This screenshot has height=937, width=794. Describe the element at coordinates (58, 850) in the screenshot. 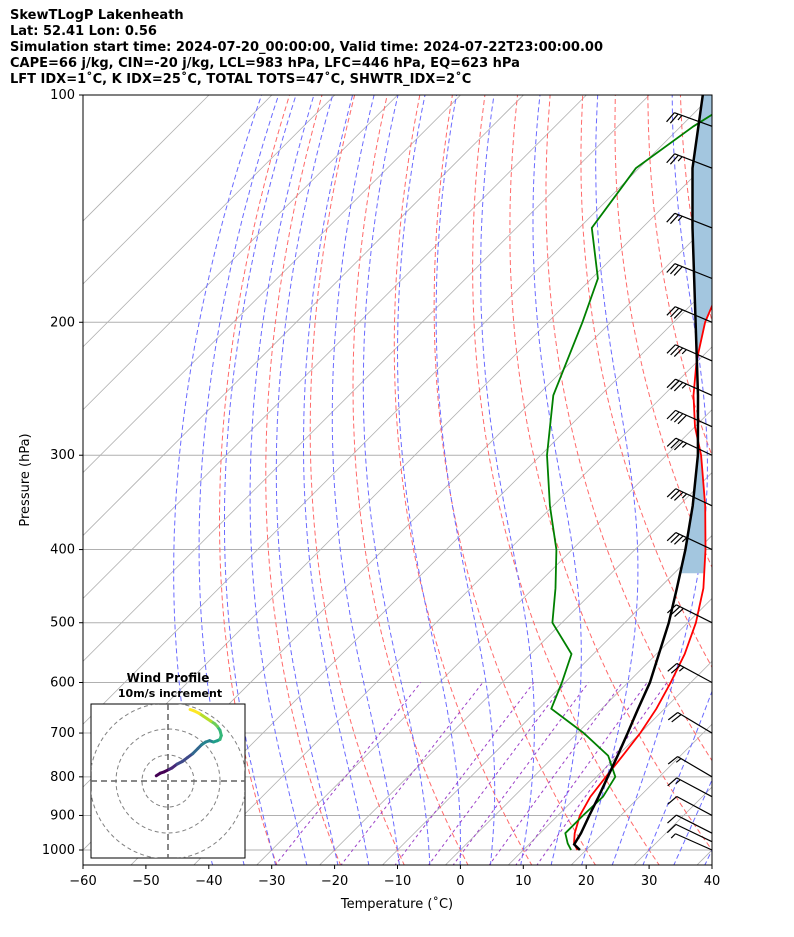

I see `y-tick-label: 1000` at that location.